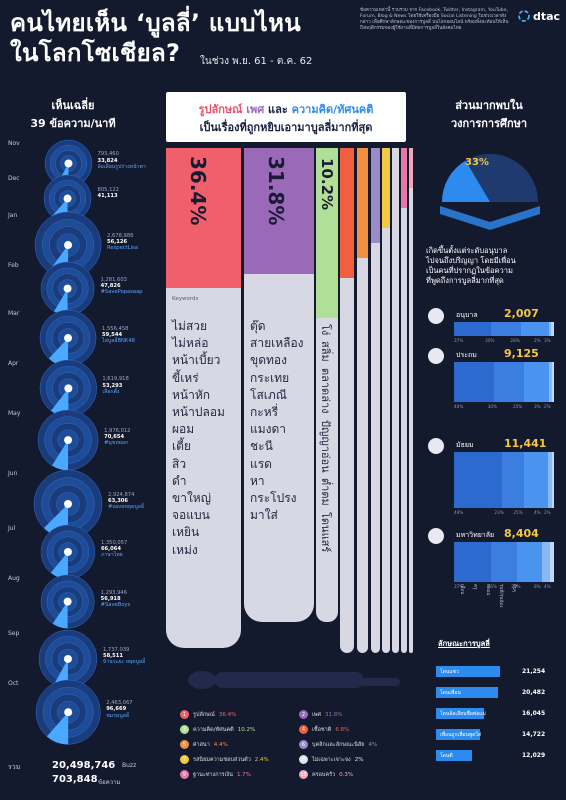 The height and width of the screenshot is (800, 566). I want to click on desc-line-4: ที่พูดถึงการบูลลี่มากที่สุด, so click(465, 280).